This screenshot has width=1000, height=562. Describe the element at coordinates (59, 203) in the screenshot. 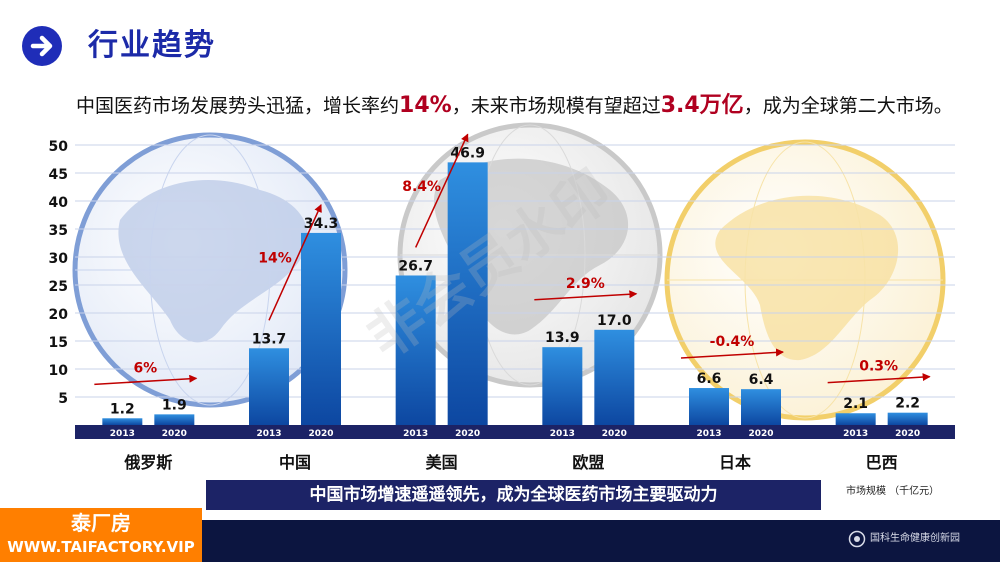

I see `y-tick-label: 40` at that location.